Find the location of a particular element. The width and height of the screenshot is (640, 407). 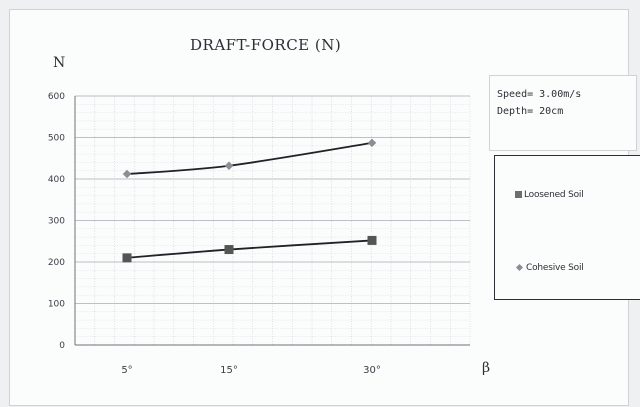

series-line-cohesive is located at coordinates (249, 158).